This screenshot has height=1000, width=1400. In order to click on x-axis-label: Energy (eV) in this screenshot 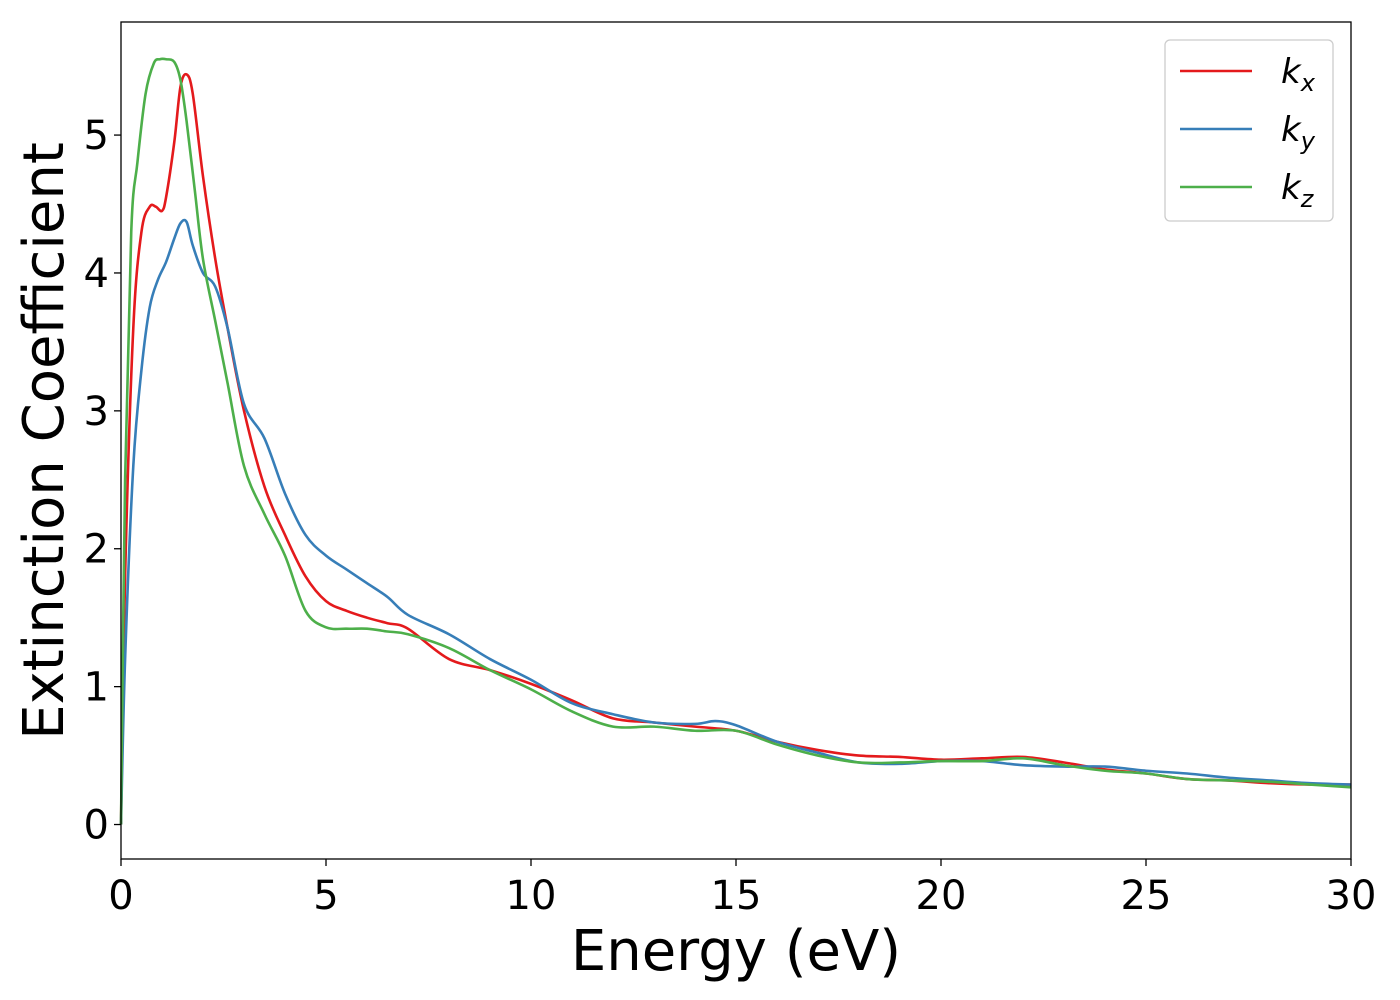, I will do `click(736, 951)`.